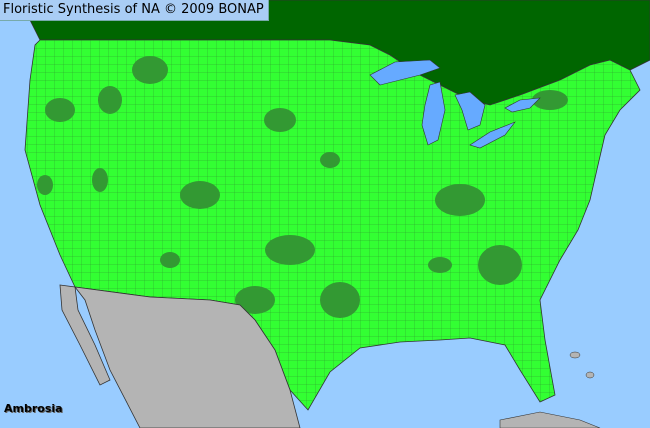 This screenshot has width=650, height=428. I want to click on bahamas, so click(582, 365).